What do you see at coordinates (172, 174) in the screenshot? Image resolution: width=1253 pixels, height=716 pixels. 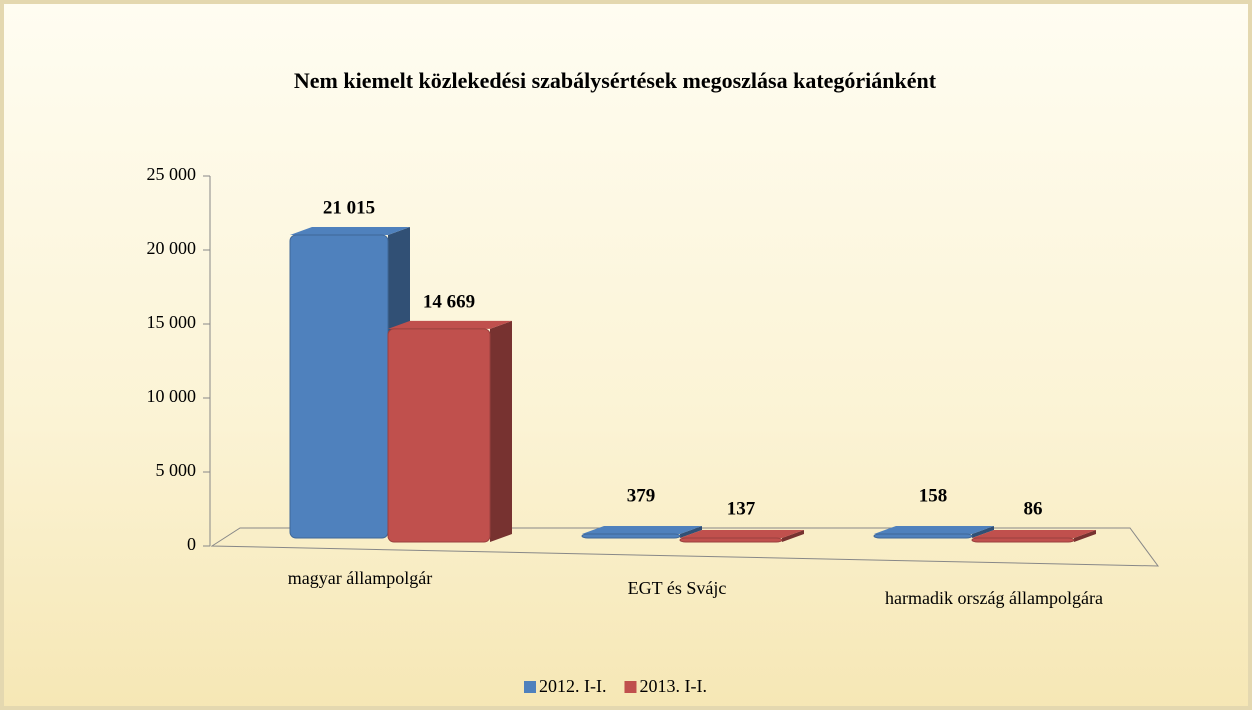 I see `y-tick-label: 25 000` at bounding box center [172, 174].